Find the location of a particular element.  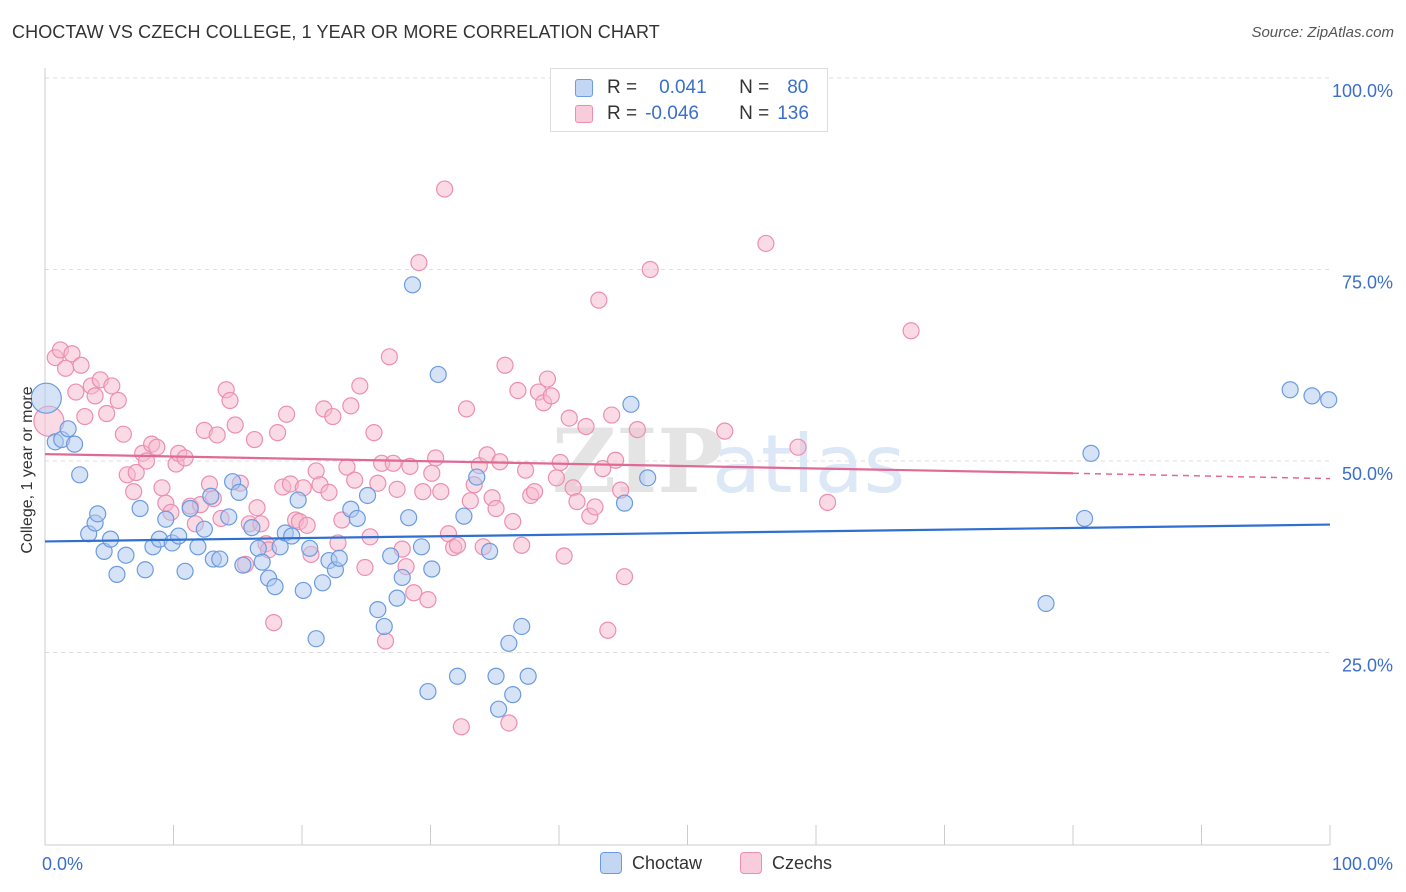

czech-r-value: -0.046 is located at coordinates (672, 113).